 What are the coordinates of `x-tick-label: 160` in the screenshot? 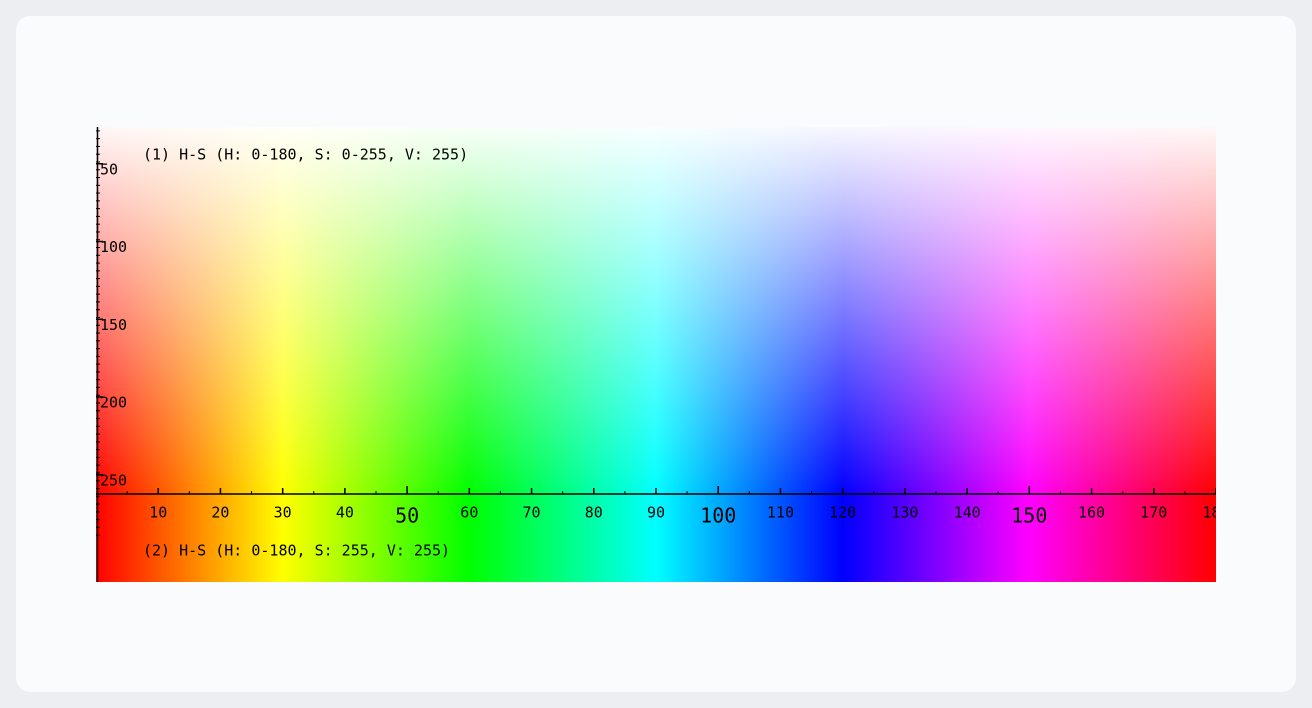 It's located at (1091, 513).